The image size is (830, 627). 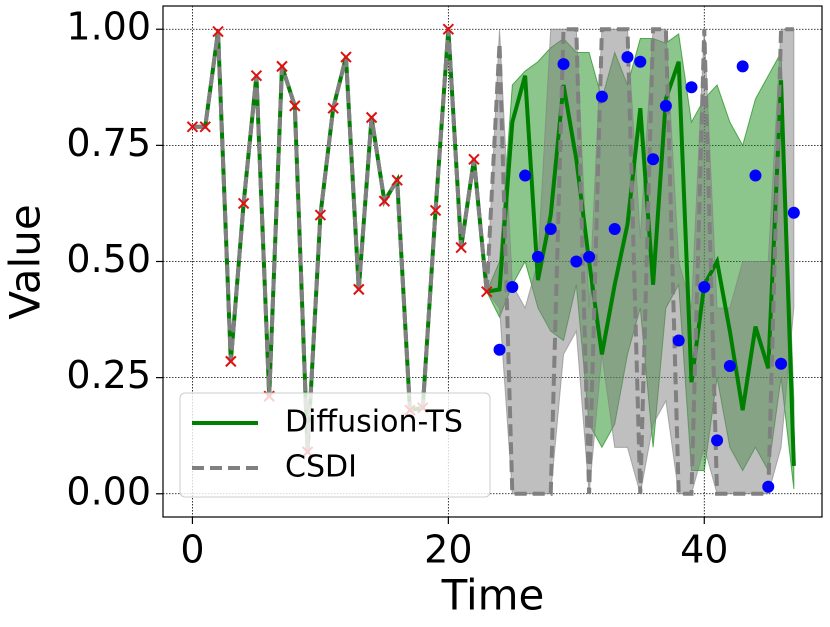 I want to click on legend-label: Diffusion-TS, so click(x=374, y=422).